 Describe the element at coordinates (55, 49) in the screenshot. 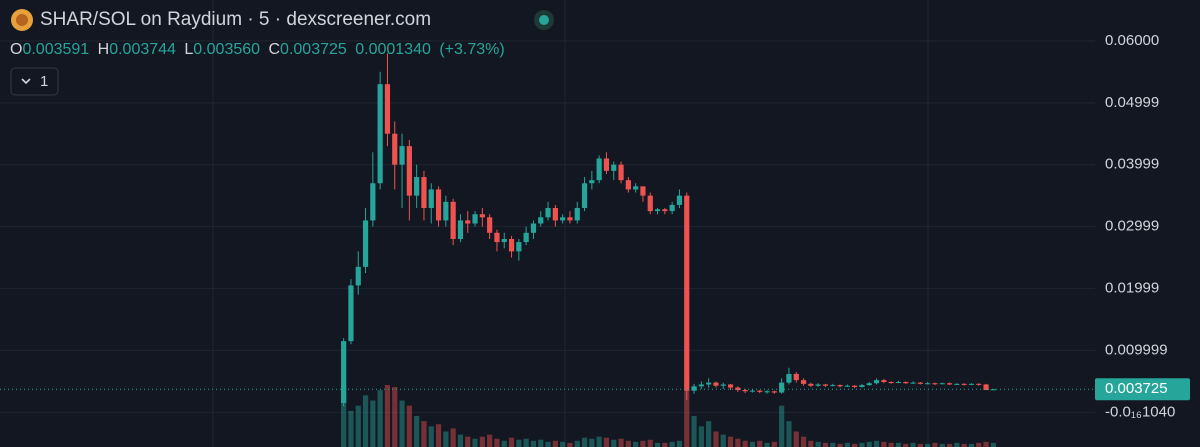

I see `legend-value: 0.003591` at that location.